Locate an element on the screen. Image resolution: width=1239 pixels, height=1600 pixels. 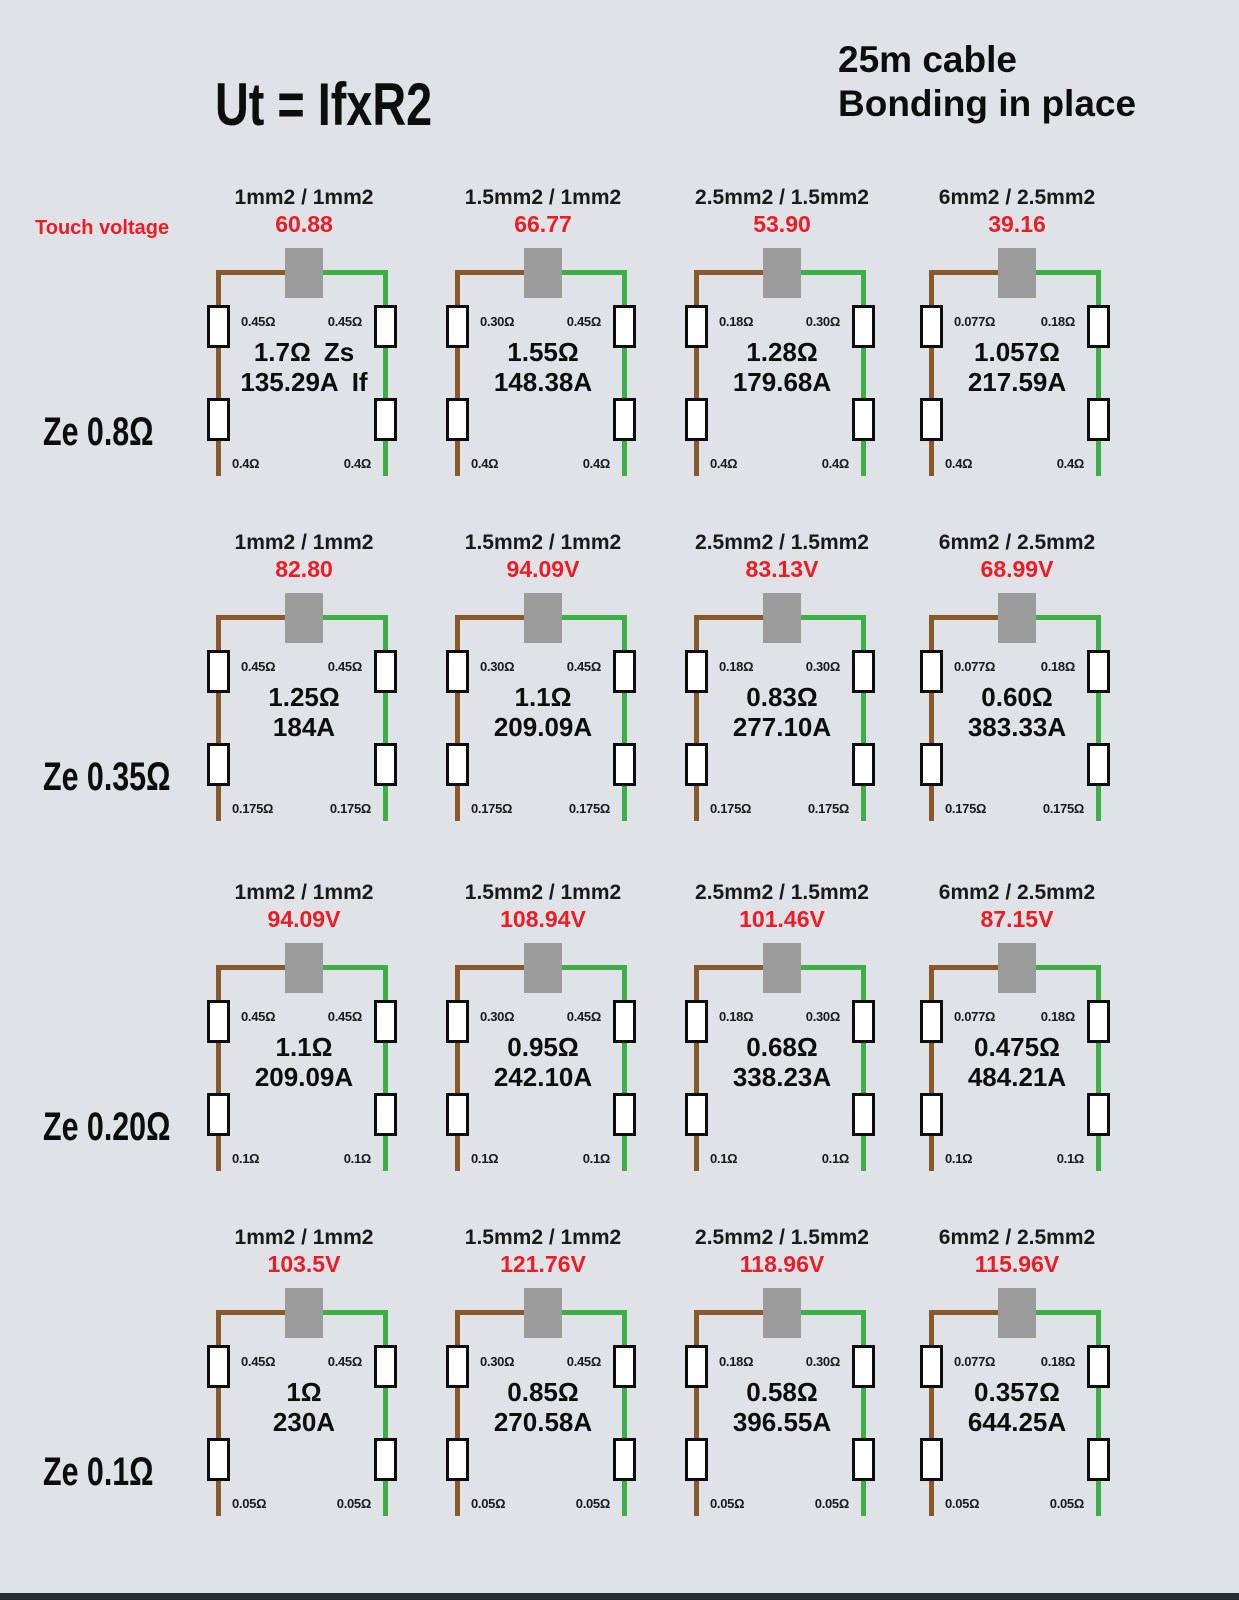
fault-current-value: 644.25A is located at coordinates (1017, 1422).